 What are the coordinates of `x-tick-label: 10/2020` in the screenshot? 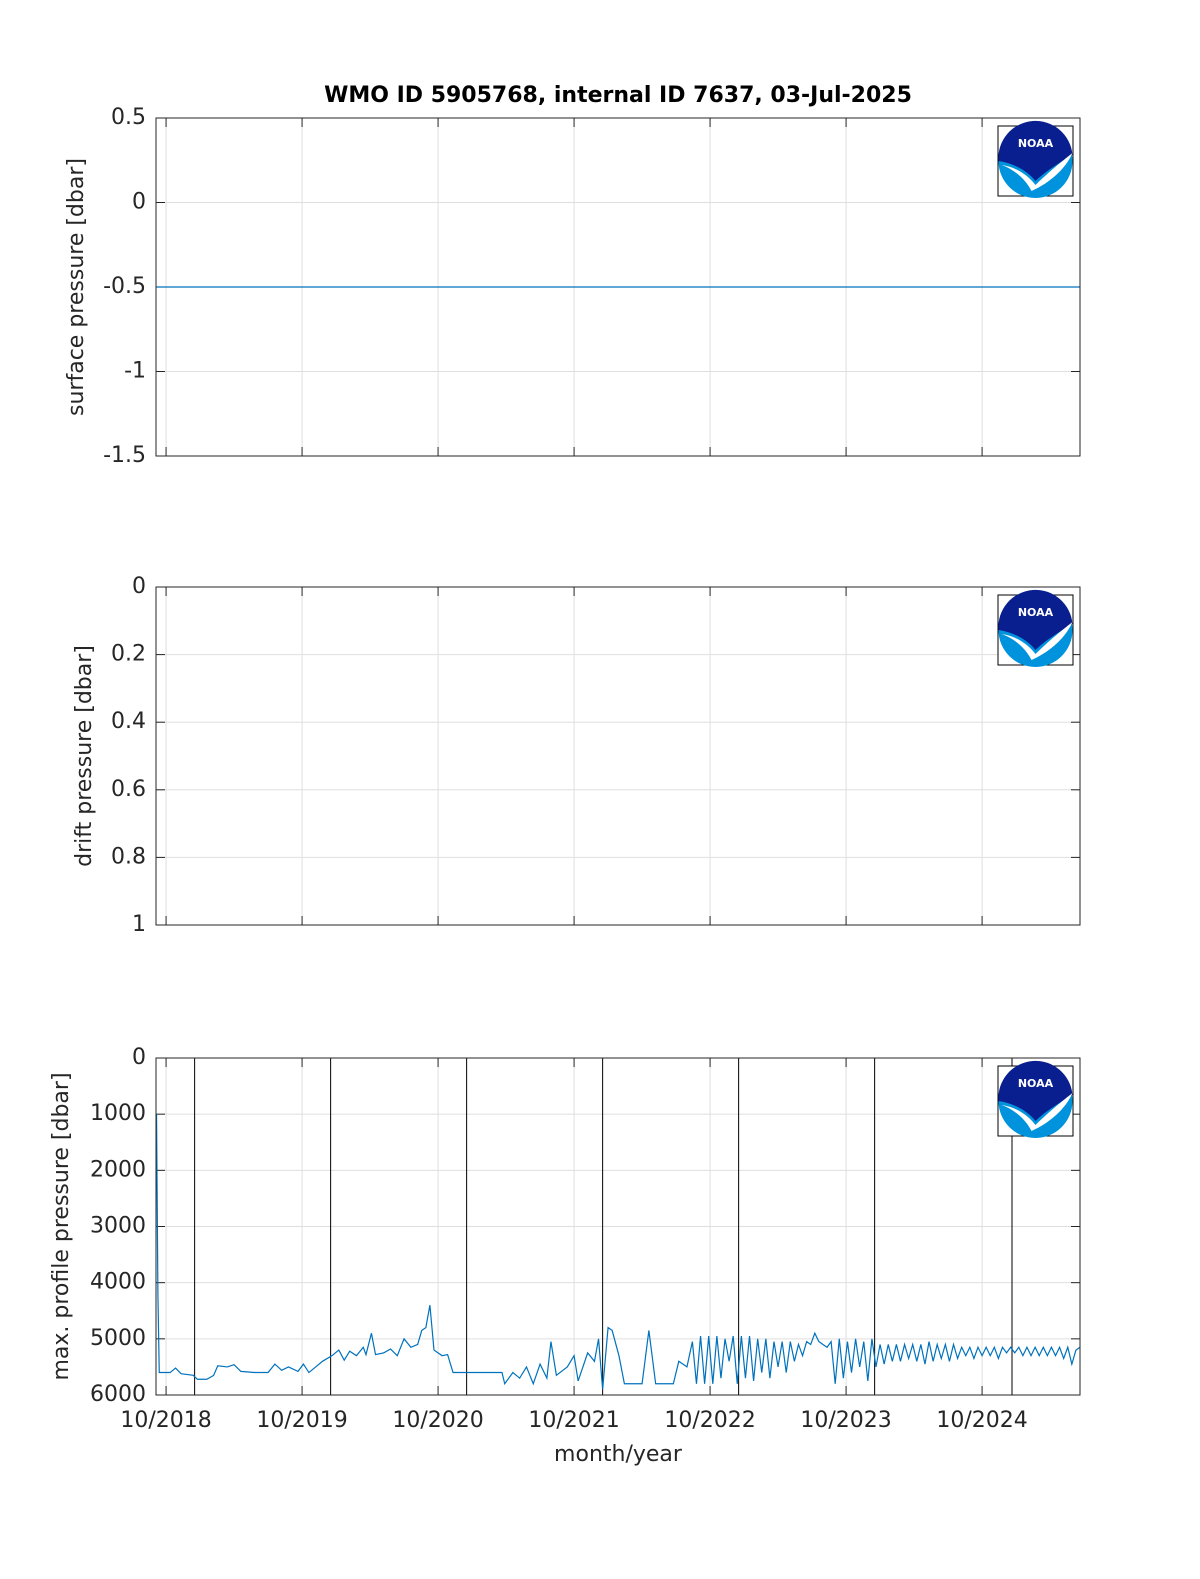 It's located at (437, 1420).